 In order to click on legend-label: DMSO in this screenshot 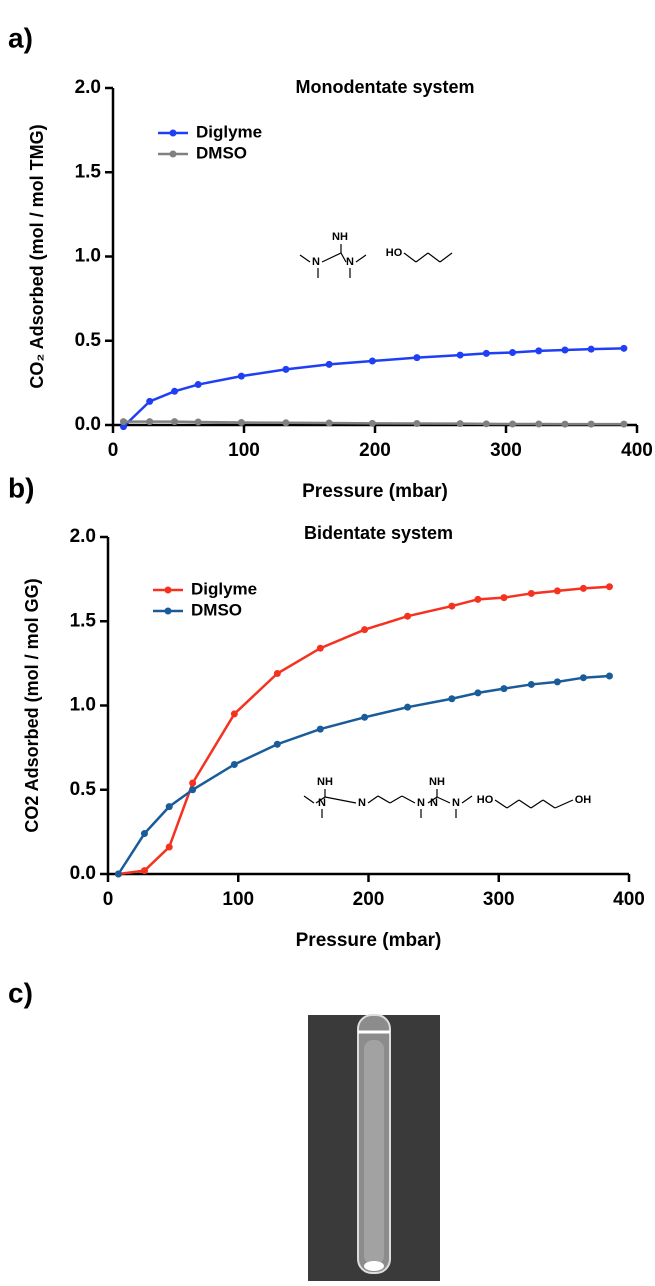, I will do `click(216, 609)`.